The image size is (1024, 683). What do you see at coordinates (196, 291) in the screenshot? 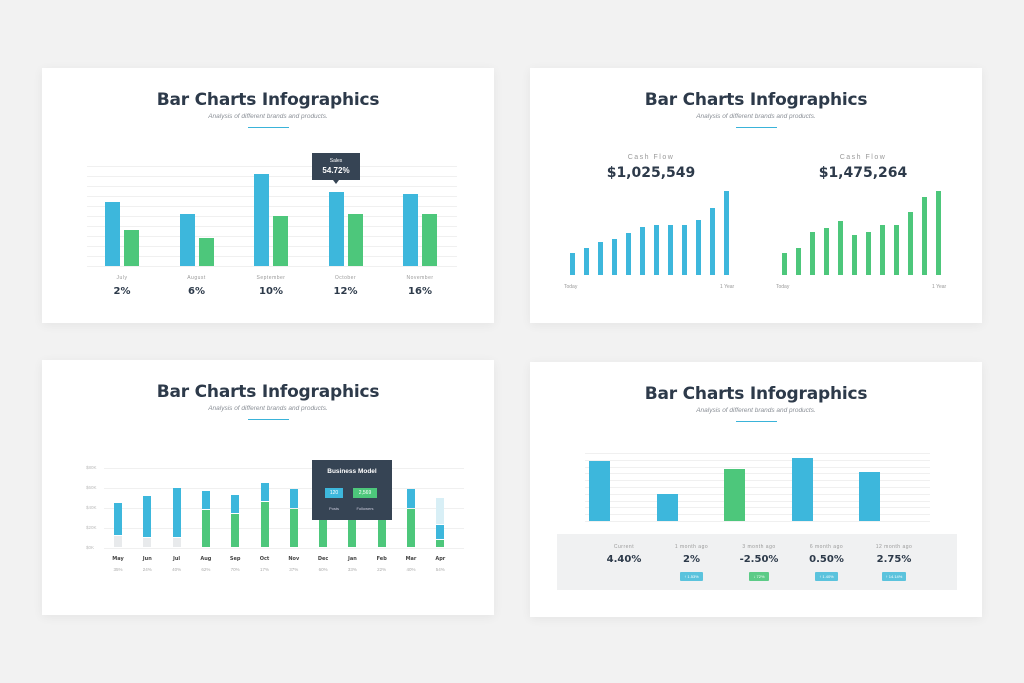
I see `month-percent: 6%` at bounding box center [196, 291].